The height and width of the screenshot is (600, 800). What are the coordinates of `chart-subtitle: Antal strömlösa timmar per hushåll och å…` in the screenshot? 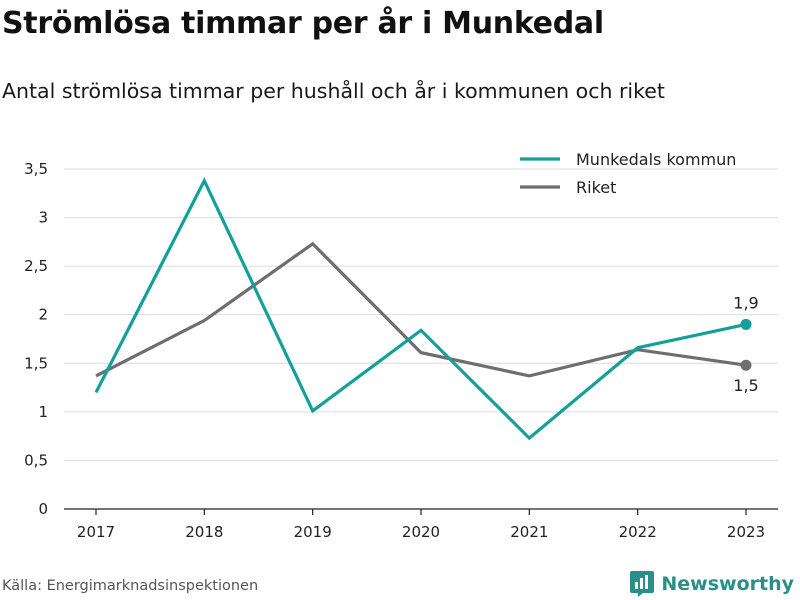 It's located at (333, 91).